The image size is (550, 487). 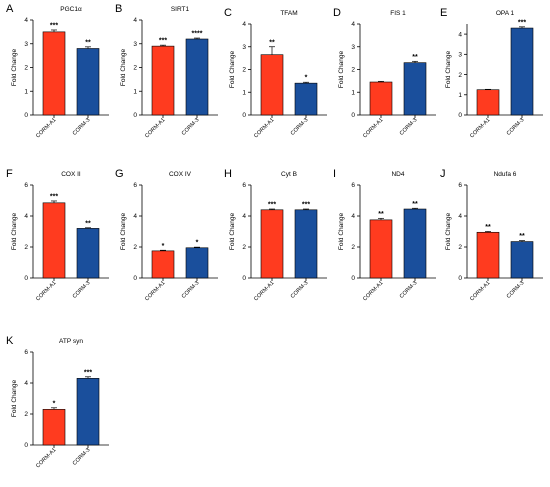 What do you see at coordinates (397, 174) in the screenshot?
I see `panel-title: ND4` at bounding box center [397, 174].